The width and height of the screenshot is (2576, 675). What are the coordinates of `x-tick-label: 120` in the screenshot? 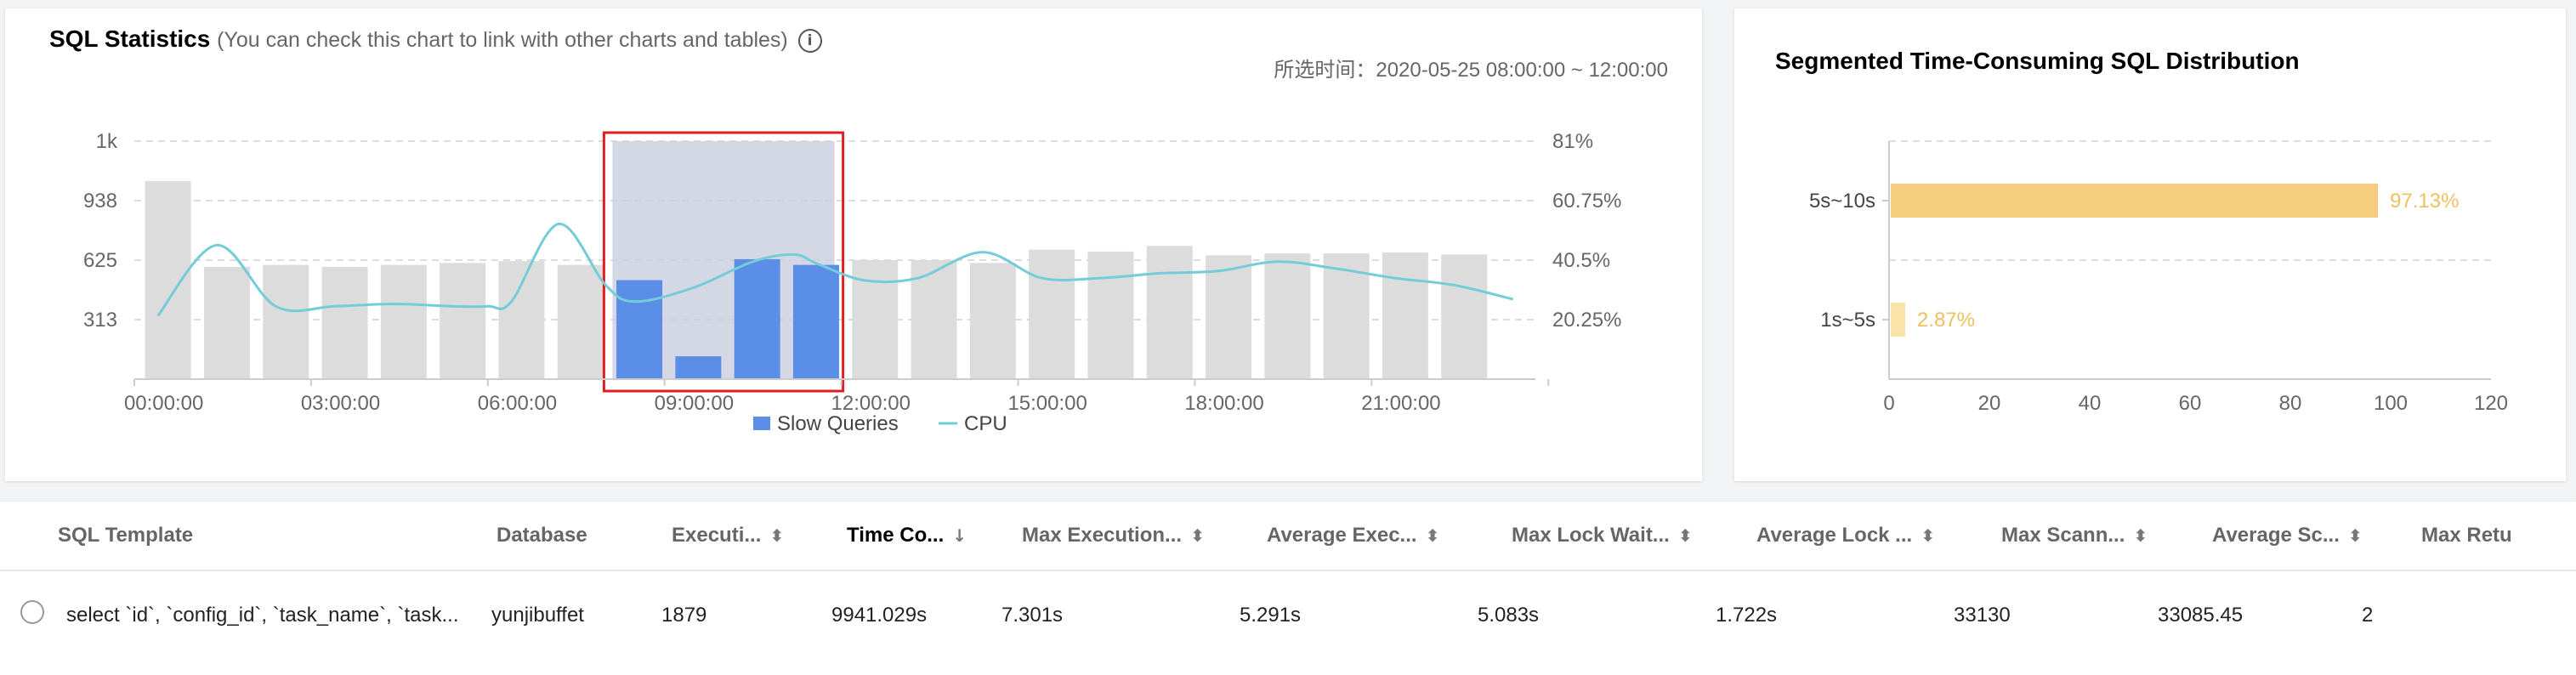 It's located at (2491, 403).